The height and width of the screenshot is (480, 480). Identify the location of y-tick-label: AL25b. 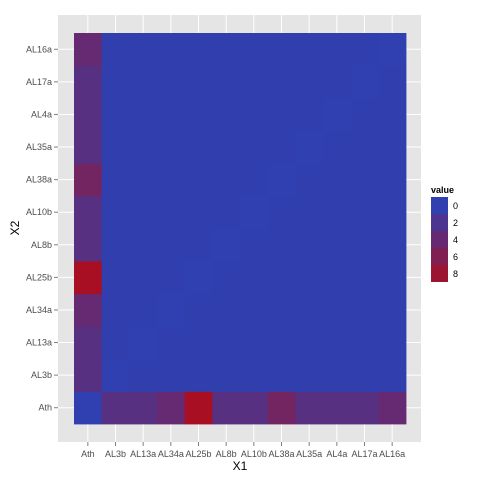
(39, 277).